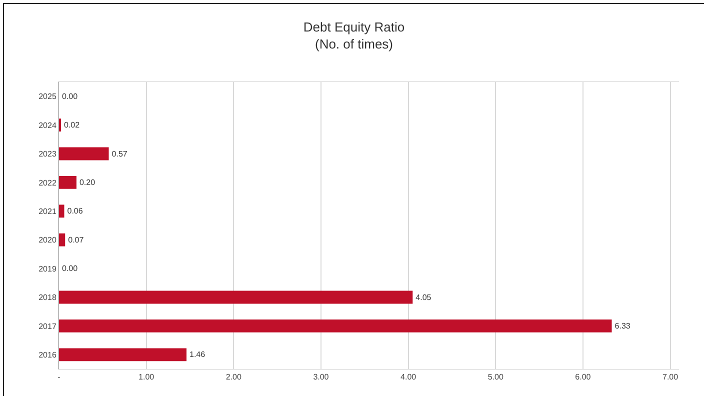 This screenshot has width=709, height=401. I want to click on x-tick-label: 4.00, so click(408, 377).